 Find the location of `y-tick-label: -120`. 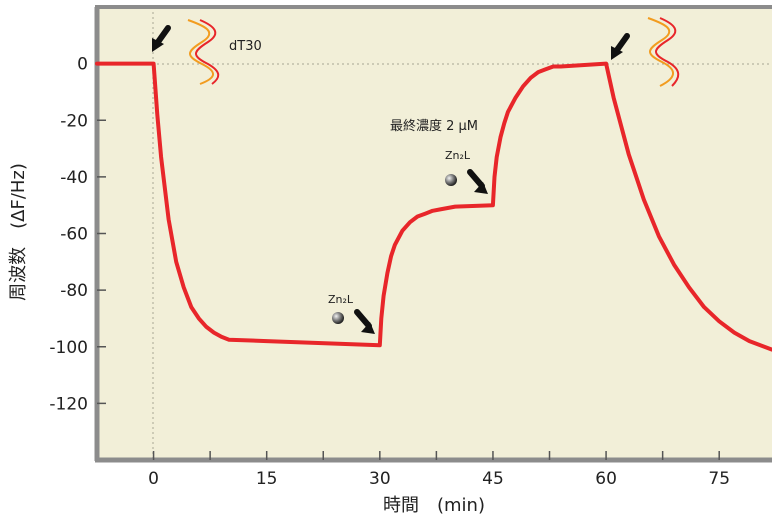

y-tick-label: -120 is located at coordinates (68, 404).